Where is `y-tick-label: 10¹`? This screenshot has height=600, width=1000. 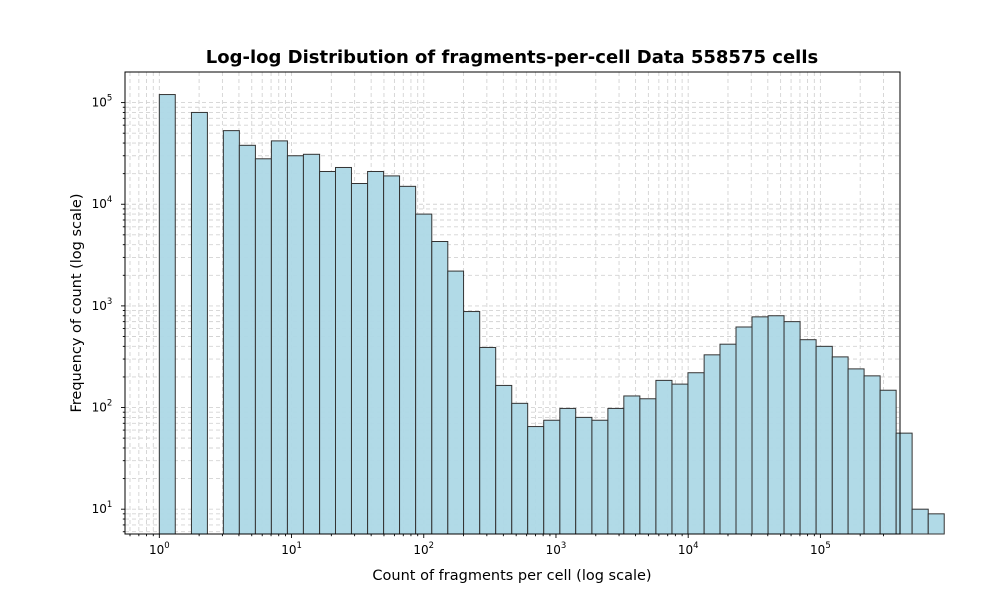
y-tick-label: 10¹ is located at coordinates (102, 508).